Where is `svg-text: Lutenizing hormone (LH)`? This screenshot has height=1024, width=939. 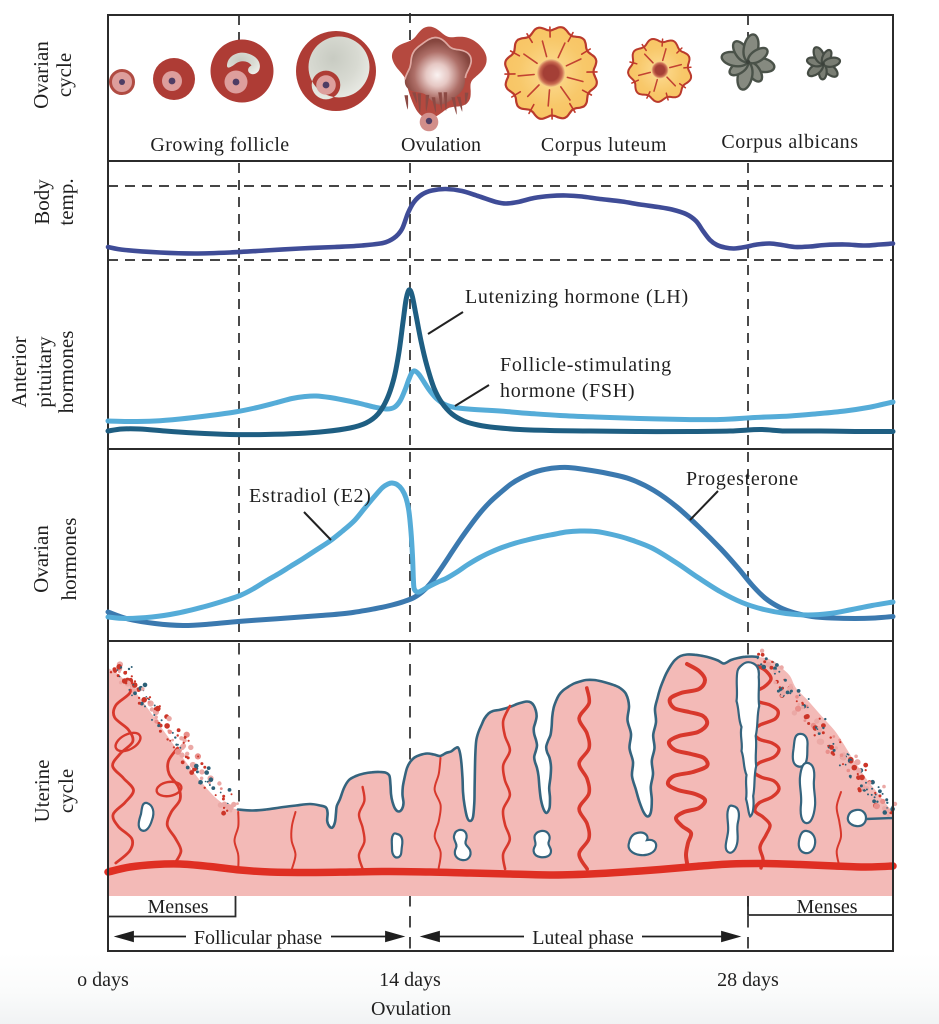 svg-text: Lutenizing hormone (LH) is located at coordinates (577, 297).